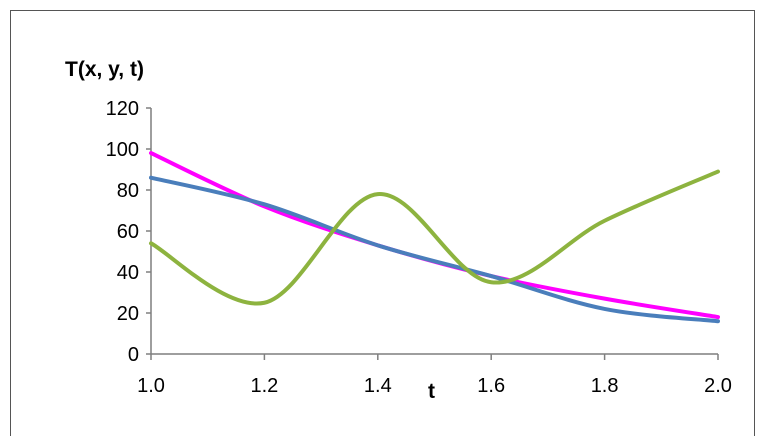 The image size is (757, 436). I want to click on y-tick-label: 0, so click(133, 355).